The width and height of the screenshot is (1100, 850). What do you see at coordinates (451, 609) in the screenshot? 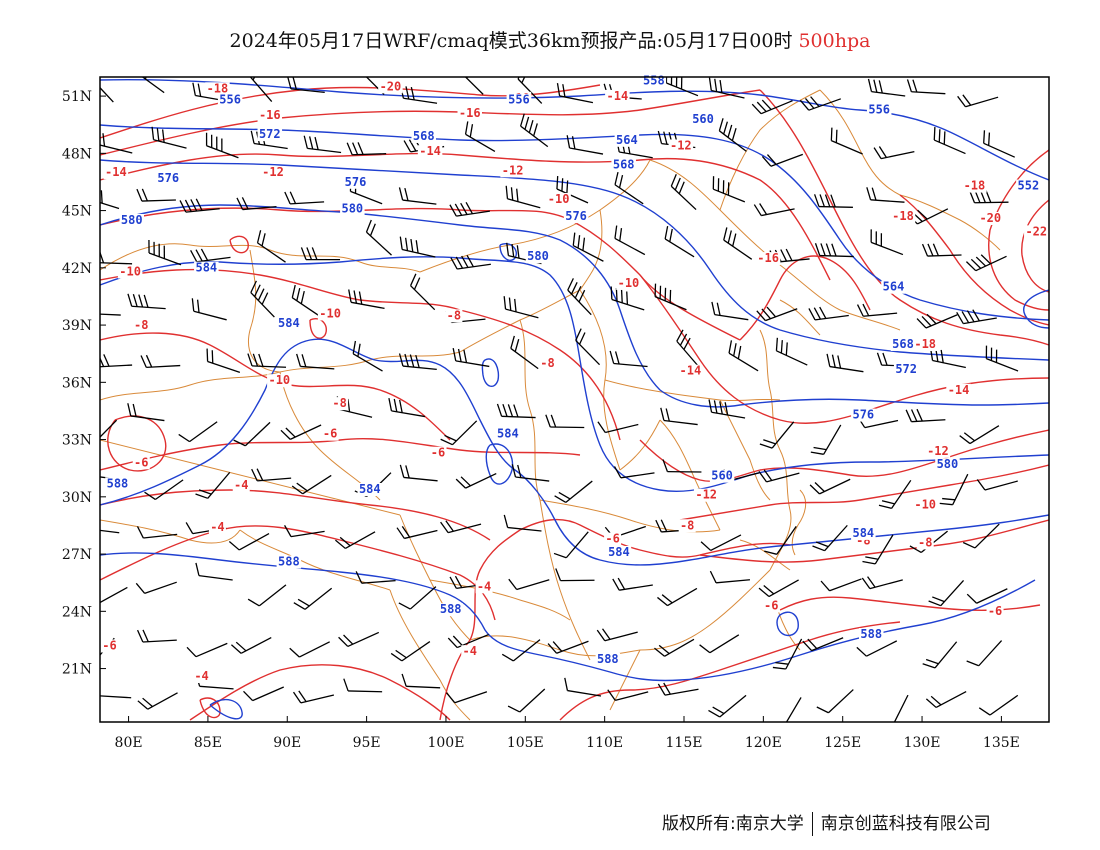
I see `geopotential-contour-label: 588` at bounding box center [451, 609].